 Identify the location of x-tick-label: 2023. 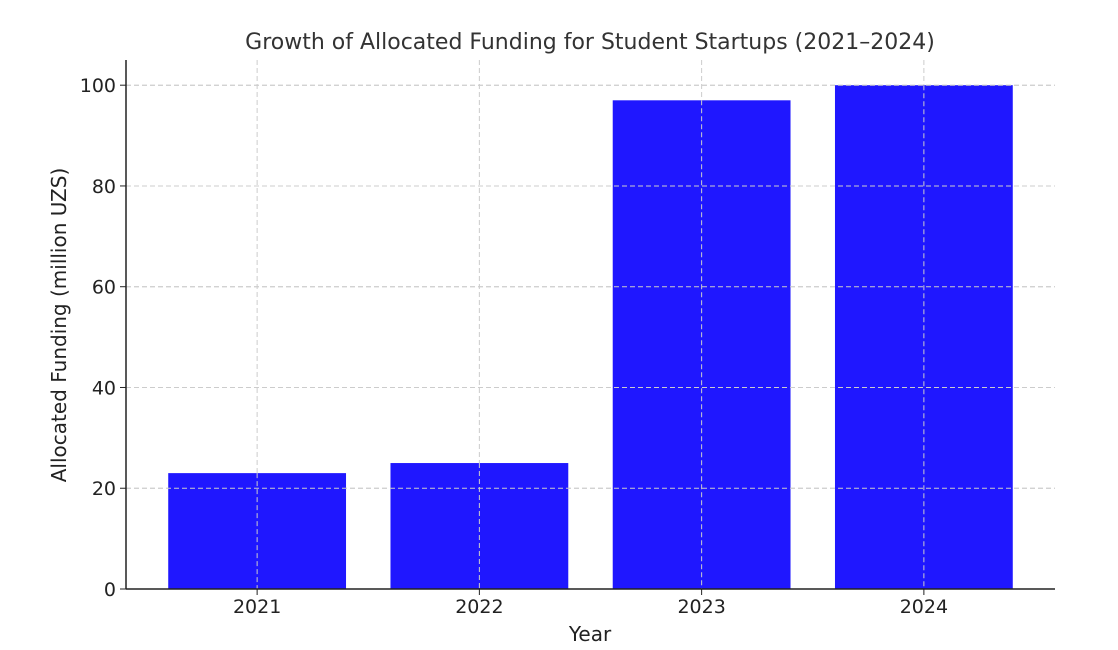
(701, 607).